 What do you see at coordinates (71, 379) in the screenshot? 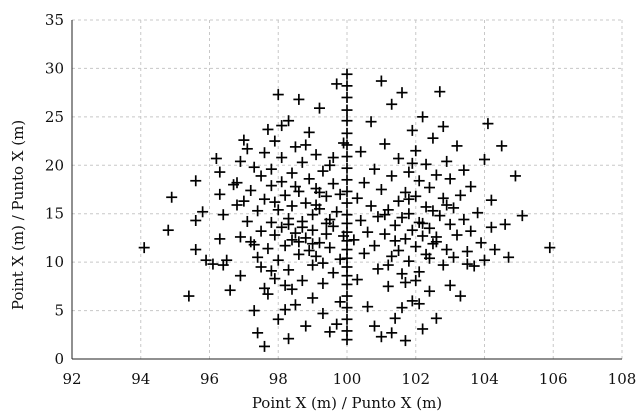
I see `x-tick-label: 92` at bounding box center [71, 379].